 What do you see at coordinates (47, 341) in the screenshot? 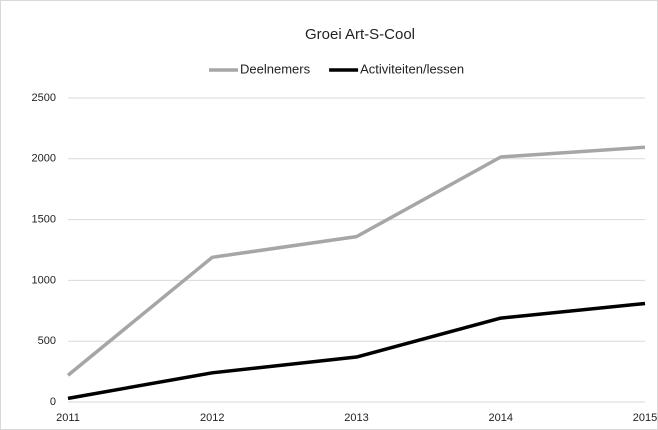
I see `y-tick-label: 500` at bounding box center [47, 341].